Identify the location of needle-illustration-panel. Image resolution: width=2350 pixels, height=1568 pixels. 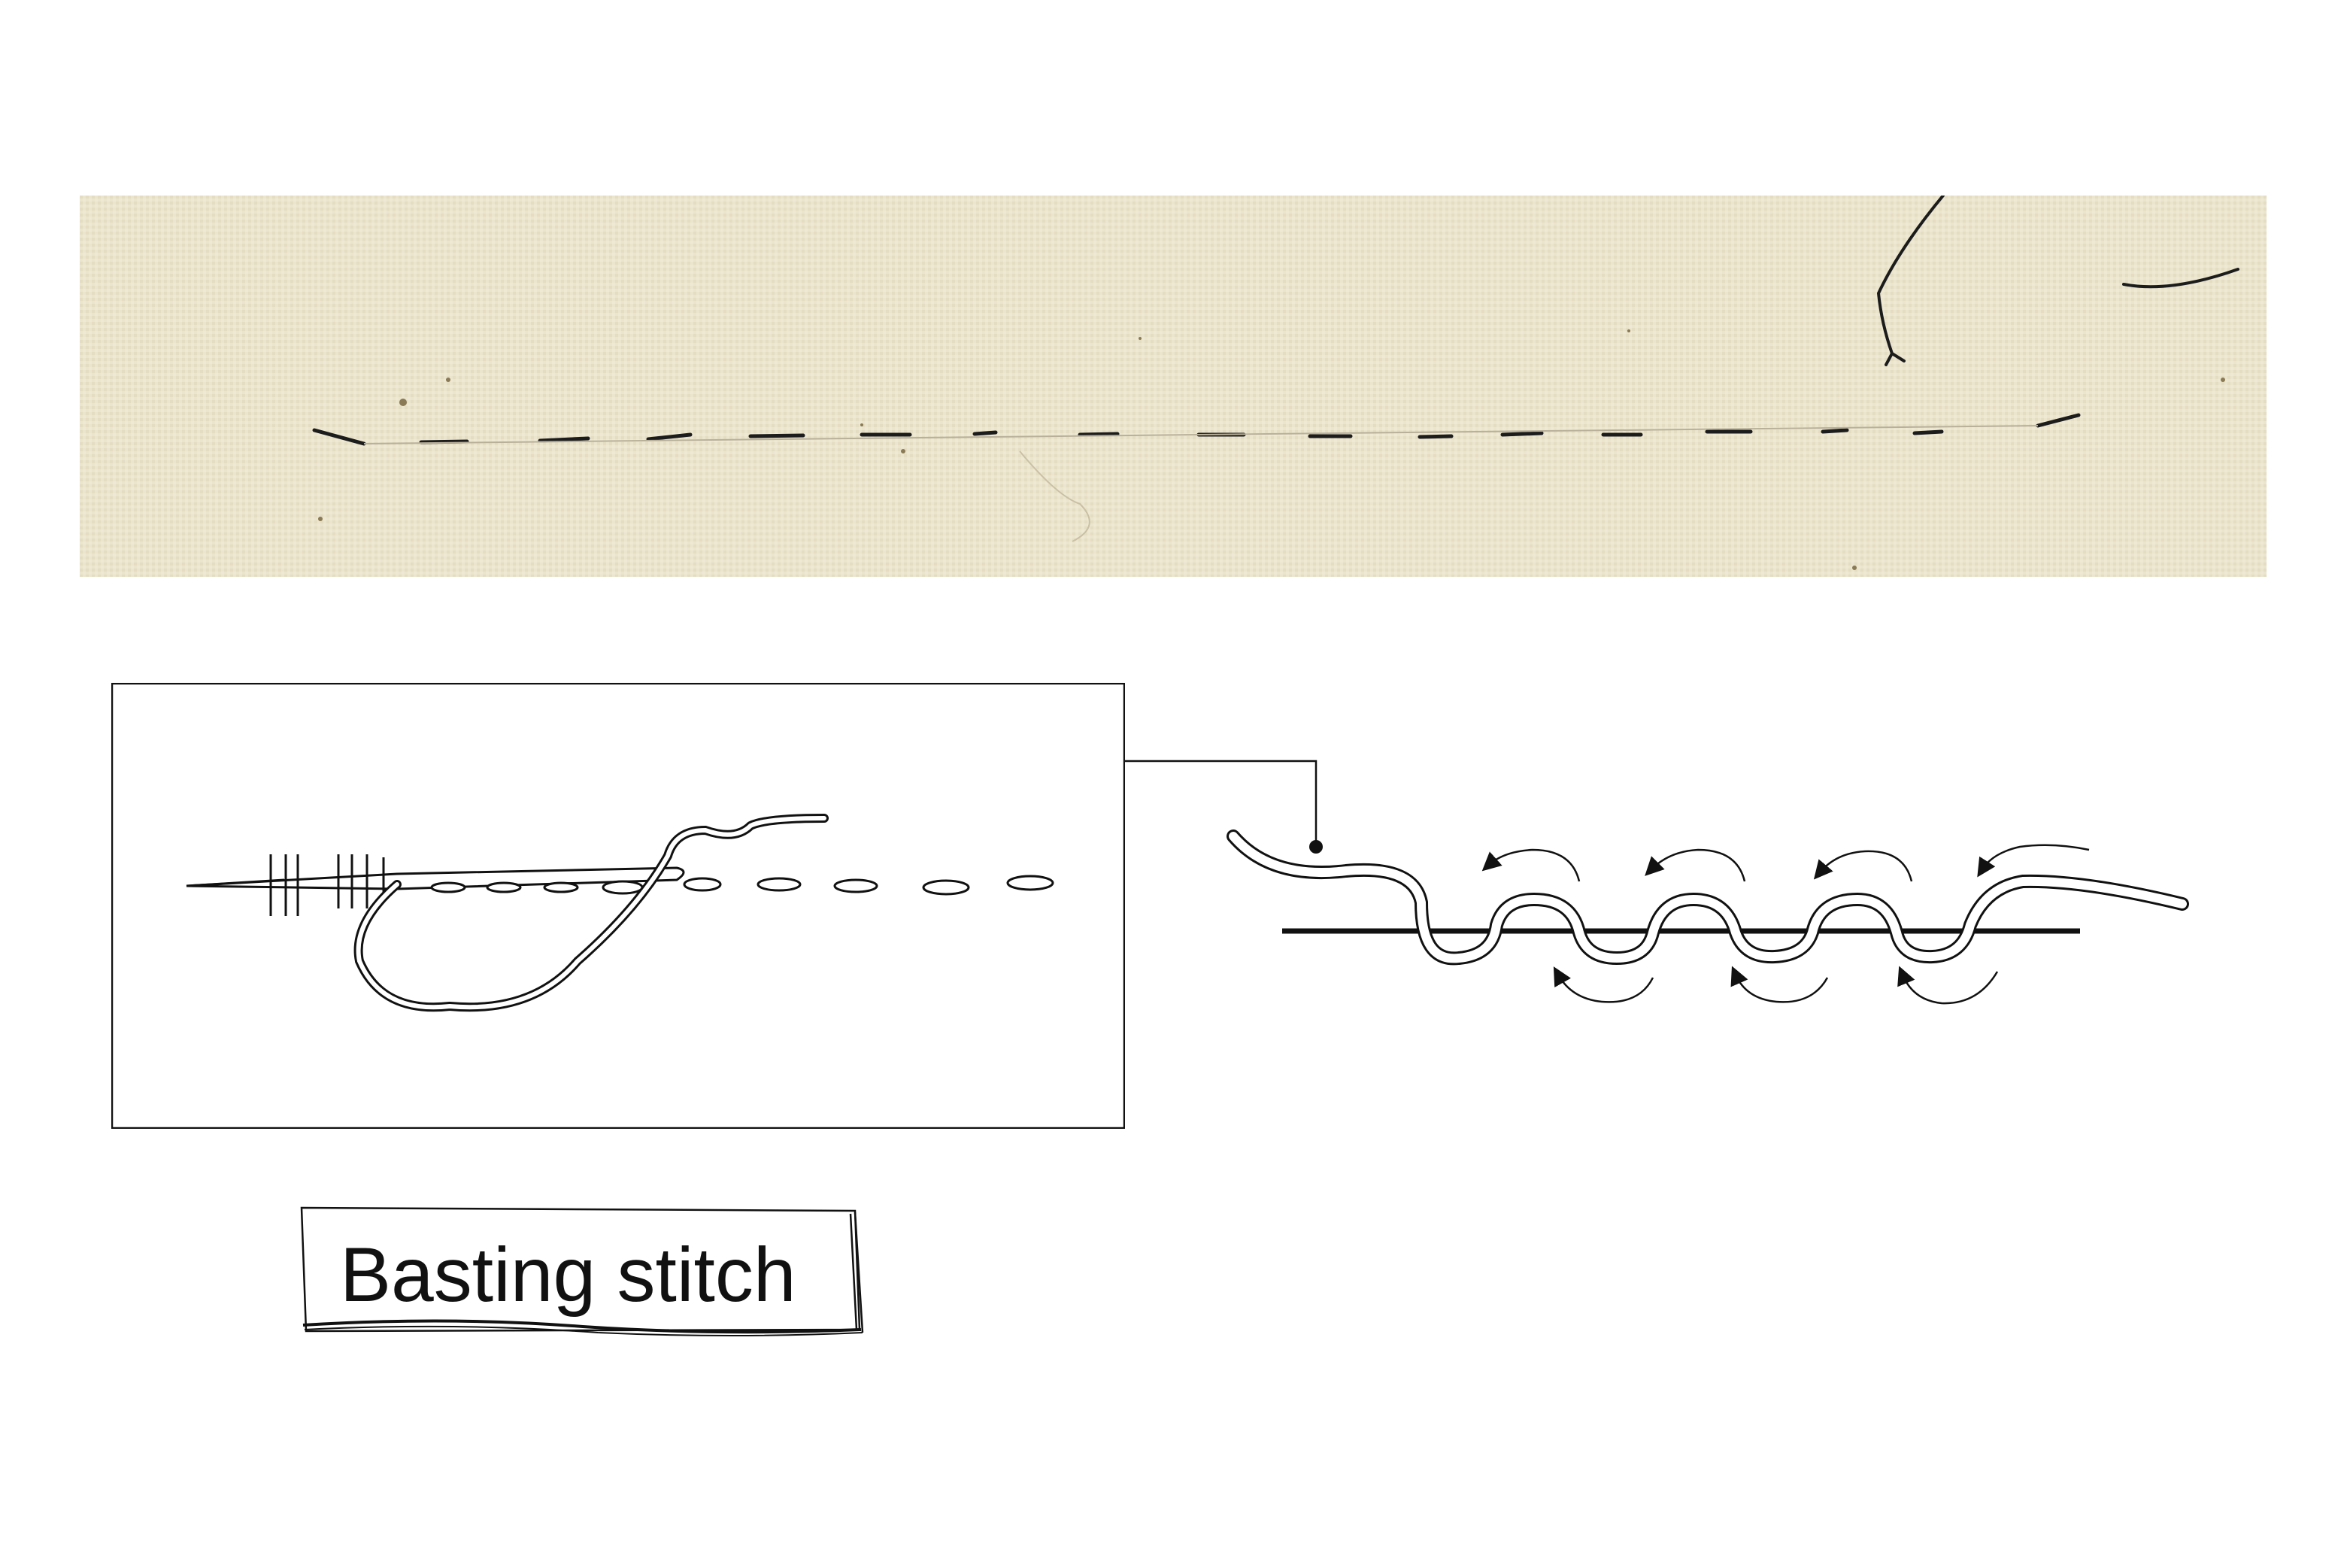
(618, 906).